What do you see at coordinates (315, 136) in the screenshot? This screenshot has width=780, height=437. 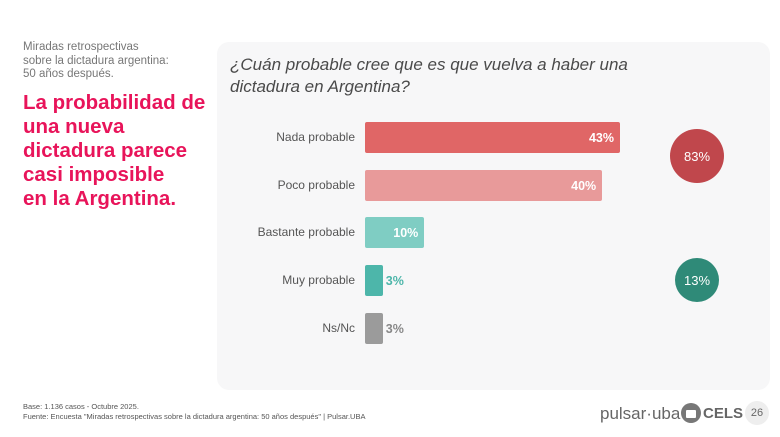 I see `category-label: Nada probable` at bounding box center [315, 136].